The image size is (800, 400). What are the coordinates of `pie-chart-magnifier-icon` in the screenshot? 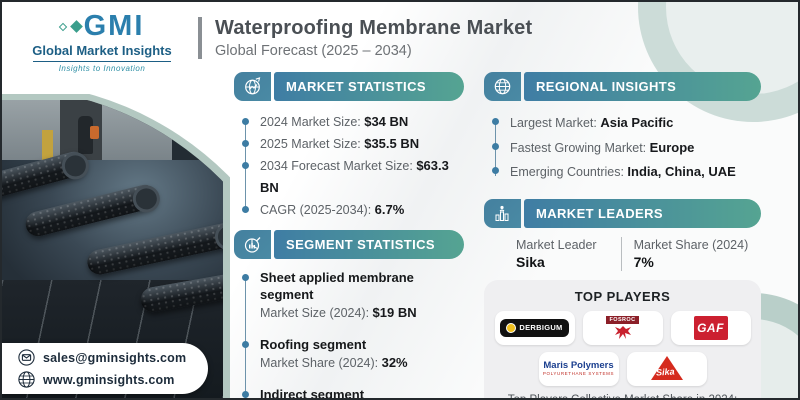 It's located at (252, 245).